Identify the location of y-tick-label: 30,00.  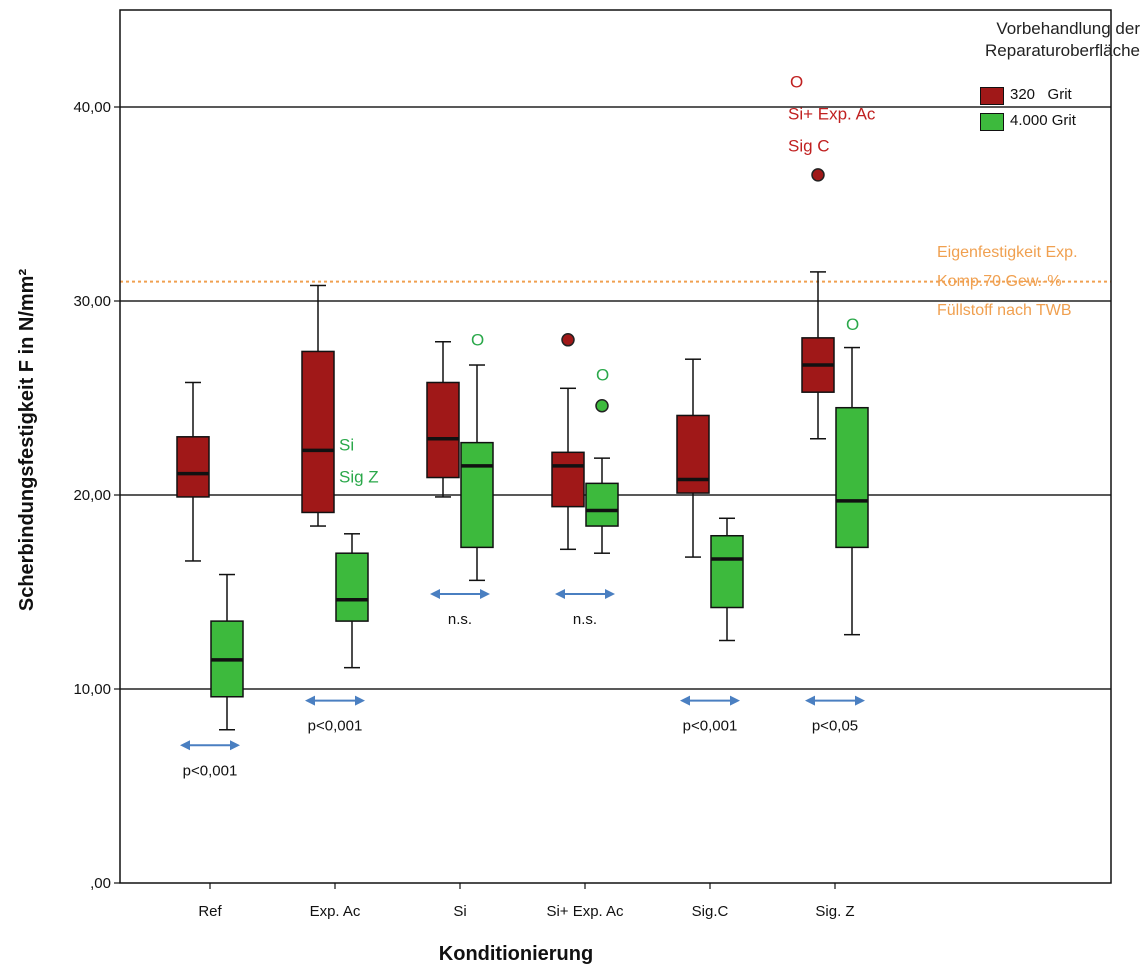
(92, 301).